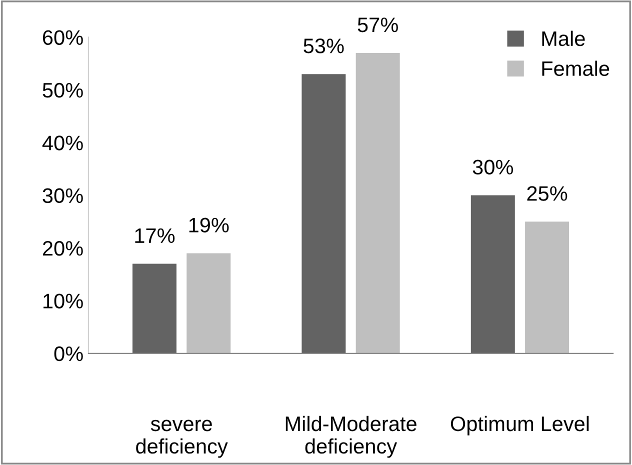 The width and height of the screenshot is (632, 465). What do you see at coordinates (493, 167) in the screenshot?
I see `data-label: 30%` at bounding box center [493, 167].